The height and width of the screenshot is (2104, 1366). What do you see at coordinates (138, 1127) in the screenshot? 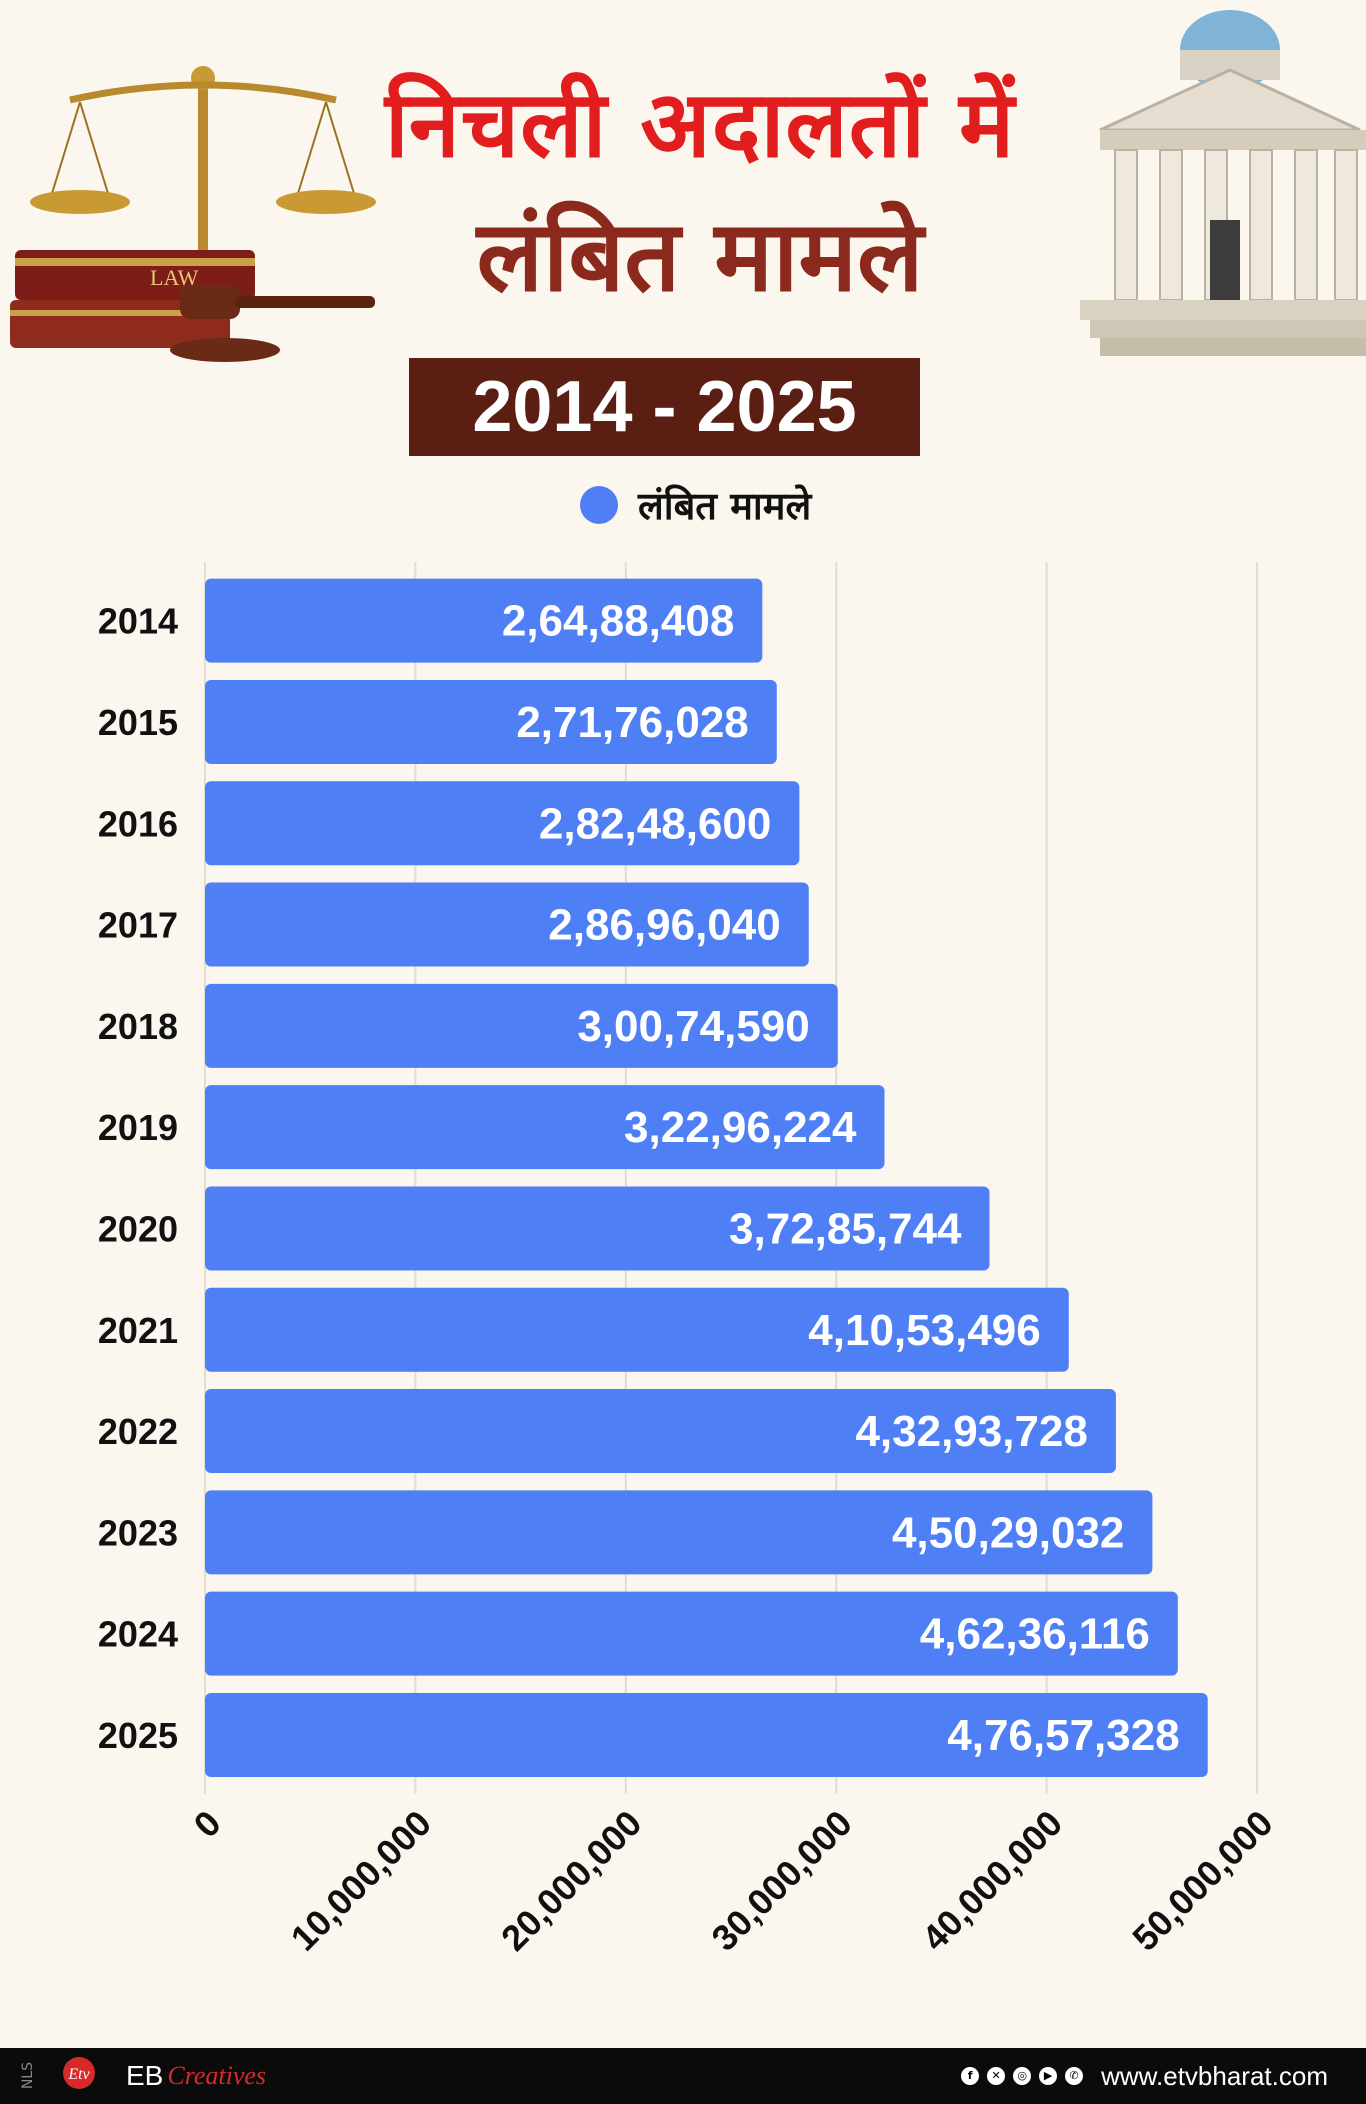
I see `category-label: 2019` at bounding box center [138, 1127].